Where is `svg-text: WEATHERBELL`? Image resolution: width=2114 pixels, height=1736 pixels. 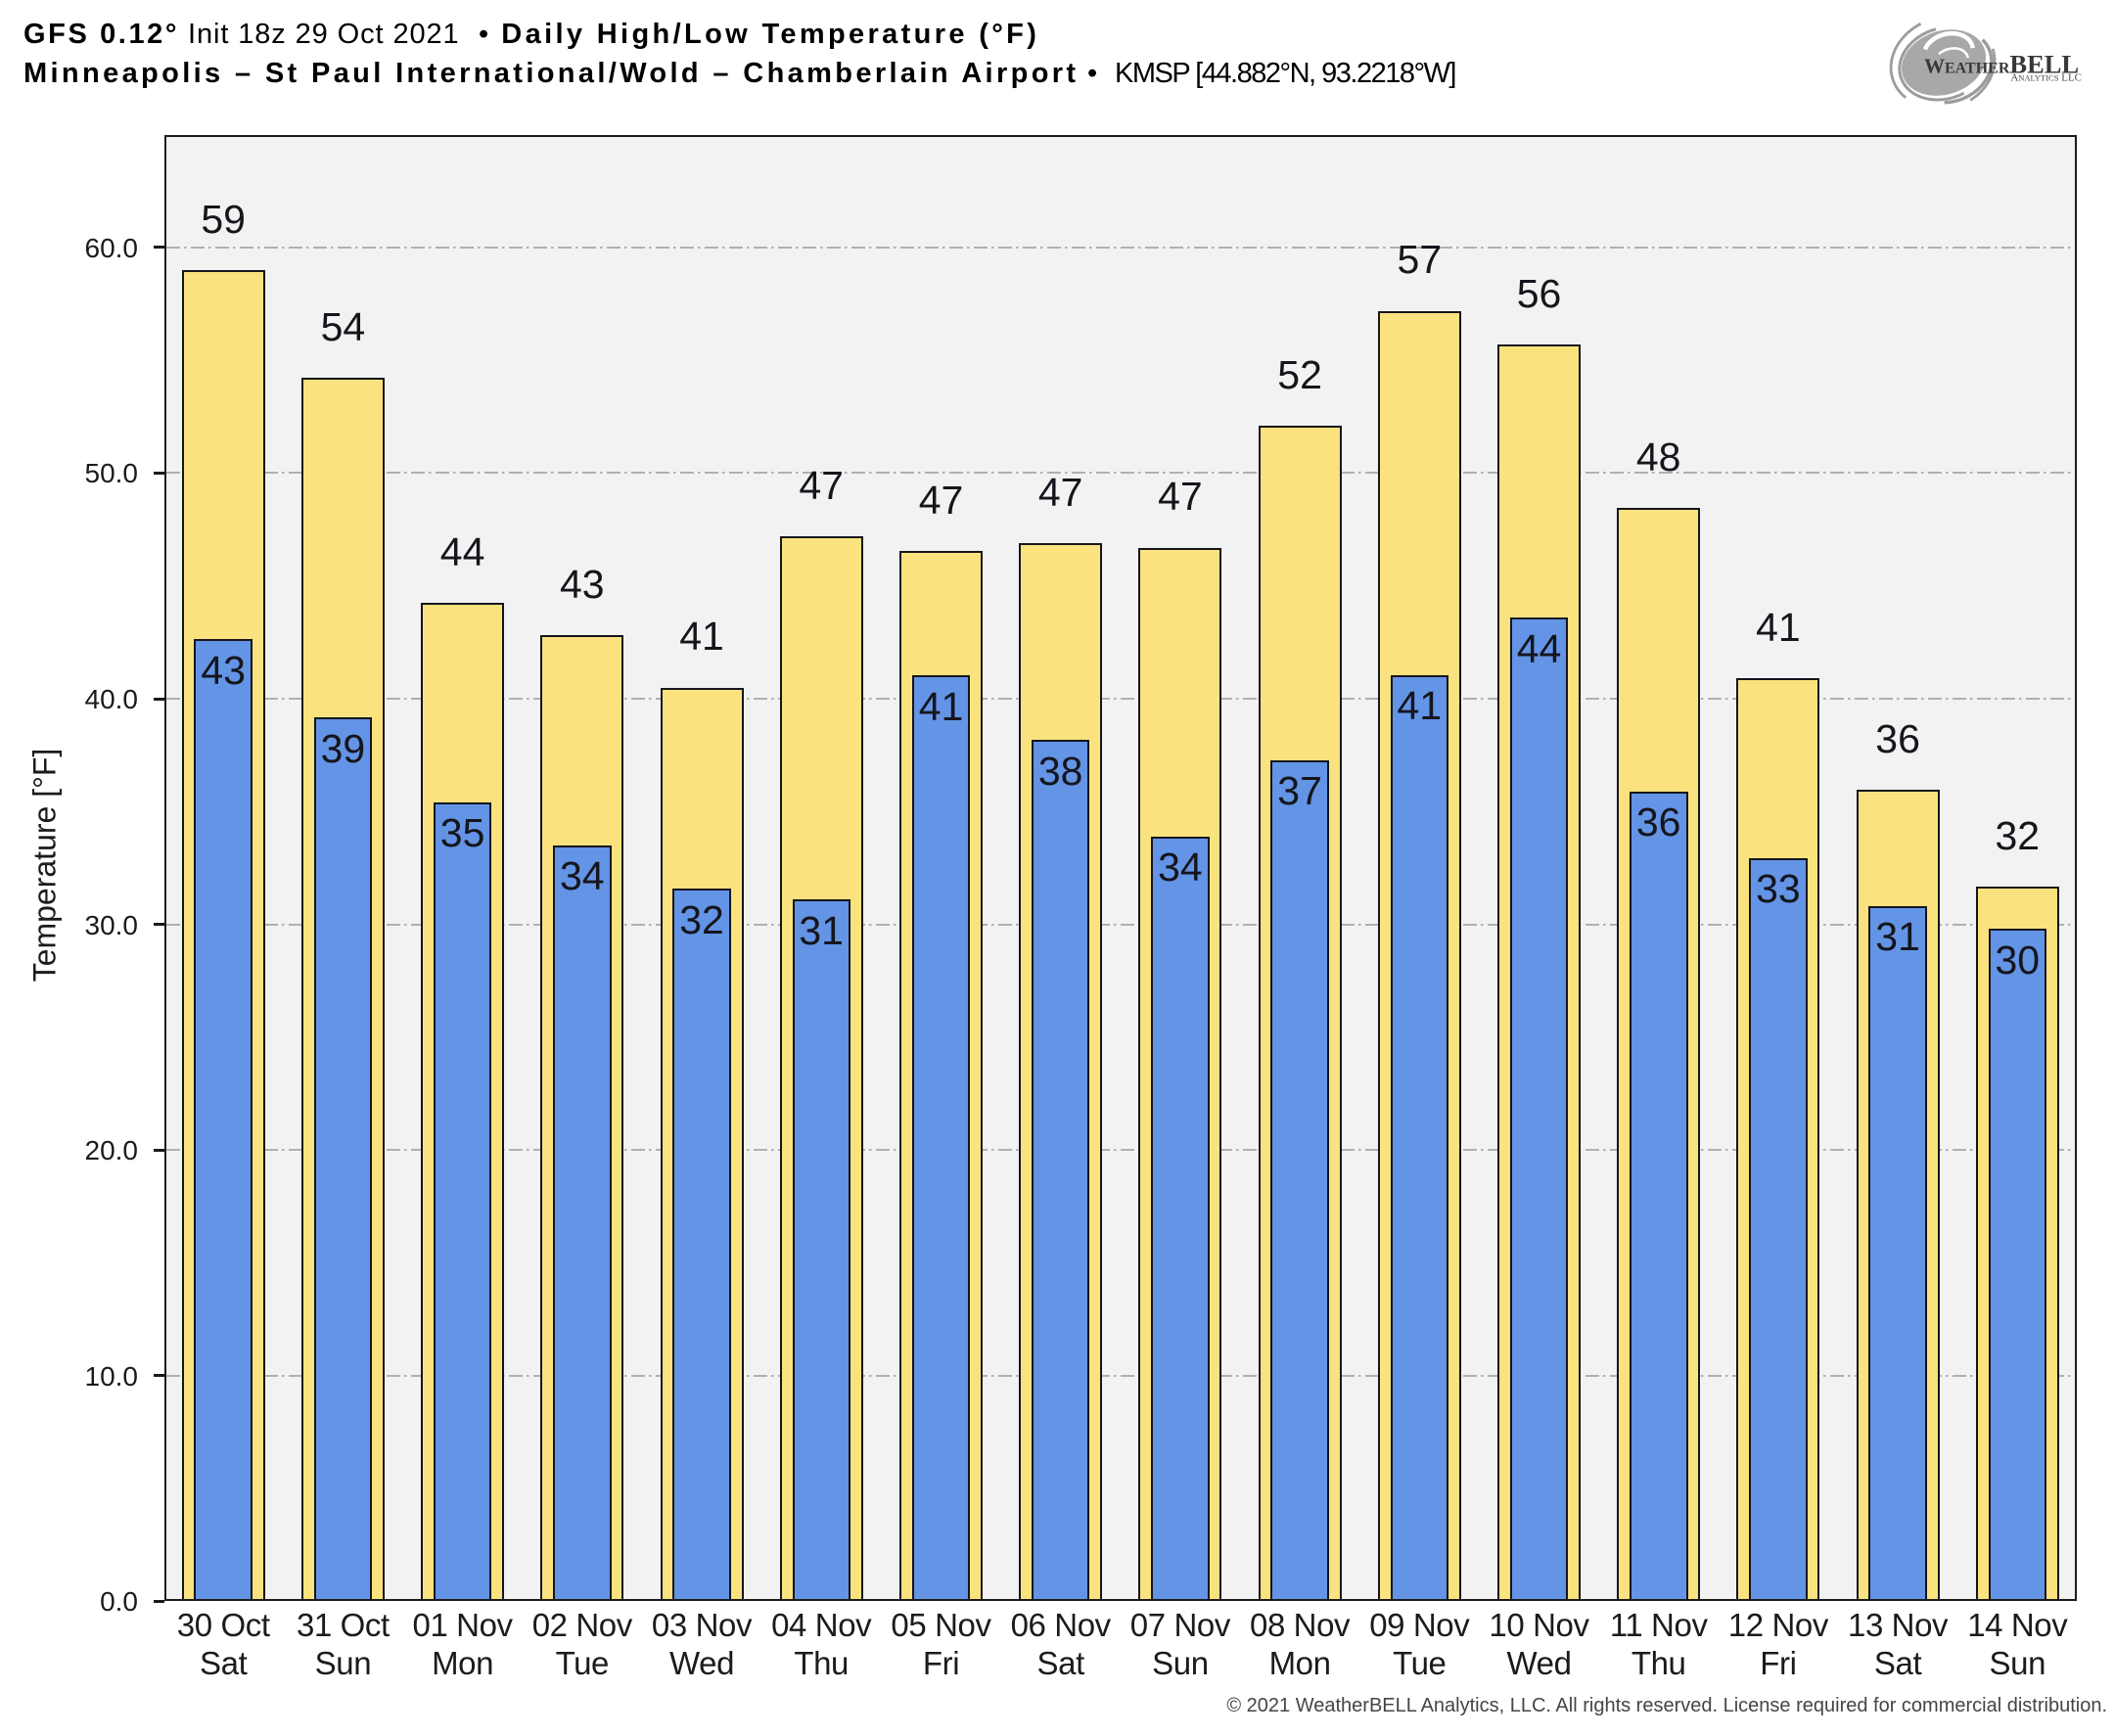 svg-text: WEATHERBELL is located at coordinates (2002, 64).